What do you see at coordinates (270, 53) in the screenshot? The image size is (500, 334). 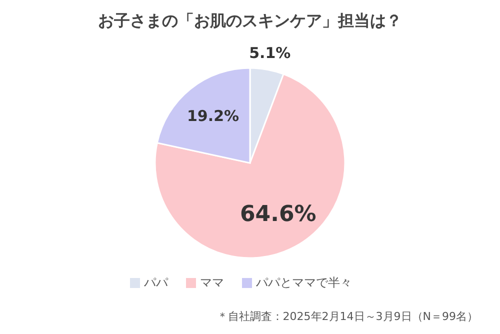 I see `data-label: 5.1%` at bounding box center [270, 53].